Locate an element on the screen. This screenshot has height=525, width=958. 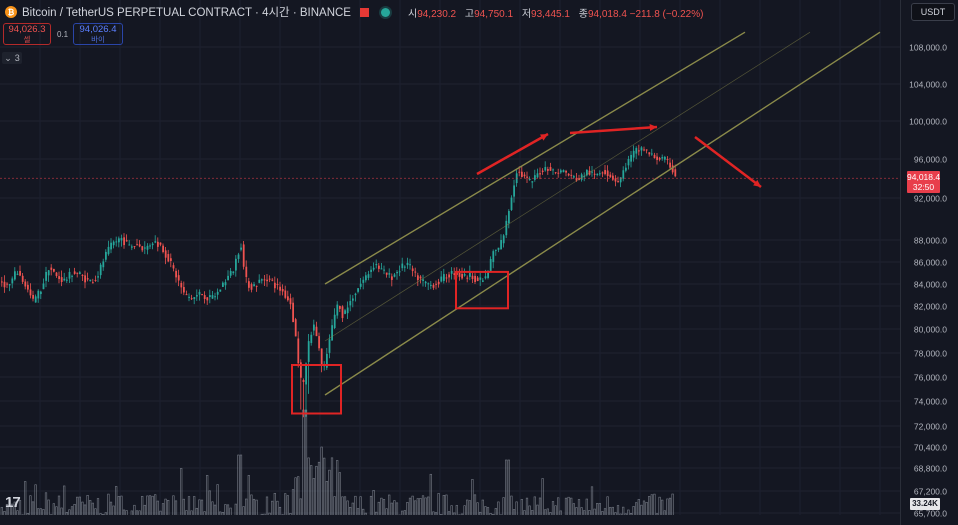
currency-select: USDT is located at coordinates (933, 12).